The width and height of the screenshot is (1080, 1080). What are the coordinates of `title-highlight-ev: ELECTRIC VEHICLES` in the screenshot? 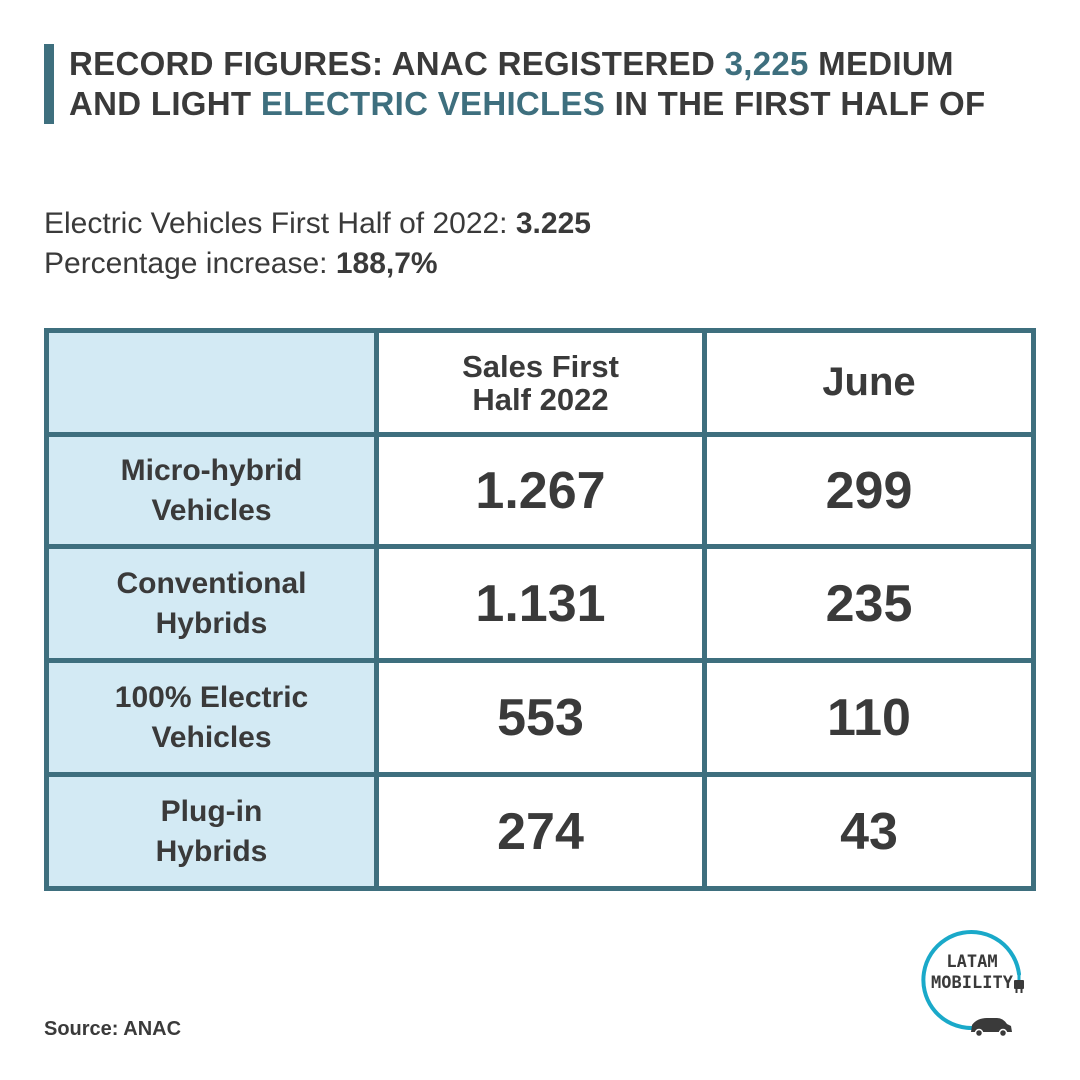 It's located at (433, 103).